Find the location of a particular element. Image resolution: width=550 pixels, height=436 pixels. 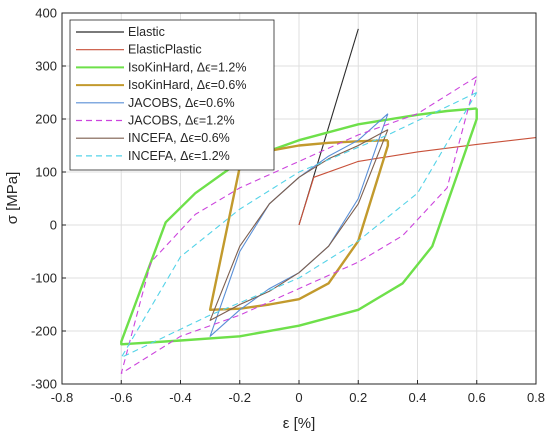

x-tick-label: 0.6 is located at coordinates (477, 397).